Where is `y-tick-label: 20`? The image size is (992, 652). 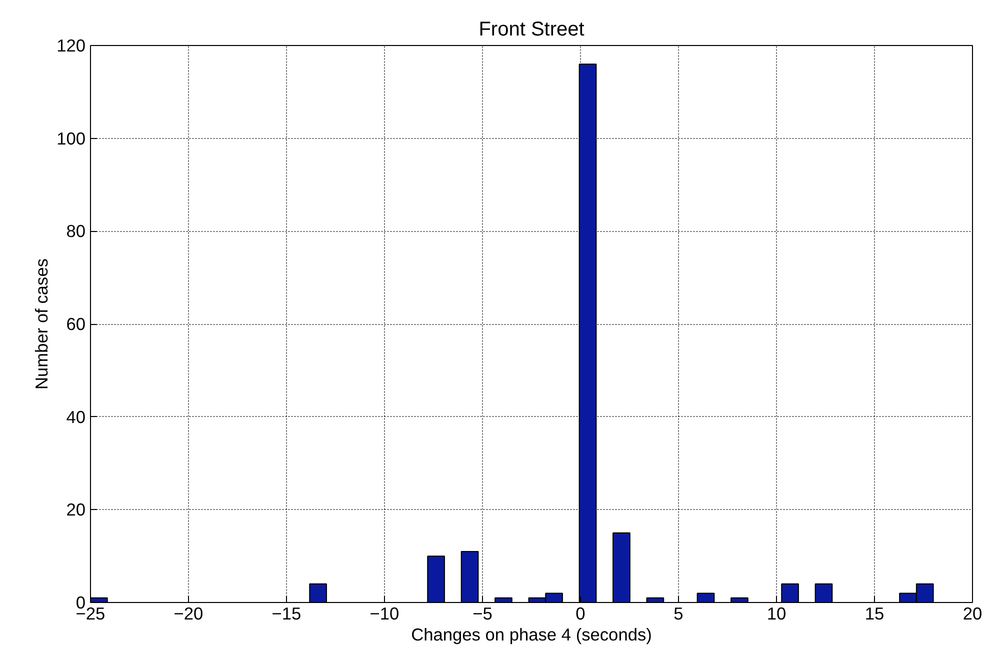 y-tick-label: 20 is located at coordinates (76, 510).